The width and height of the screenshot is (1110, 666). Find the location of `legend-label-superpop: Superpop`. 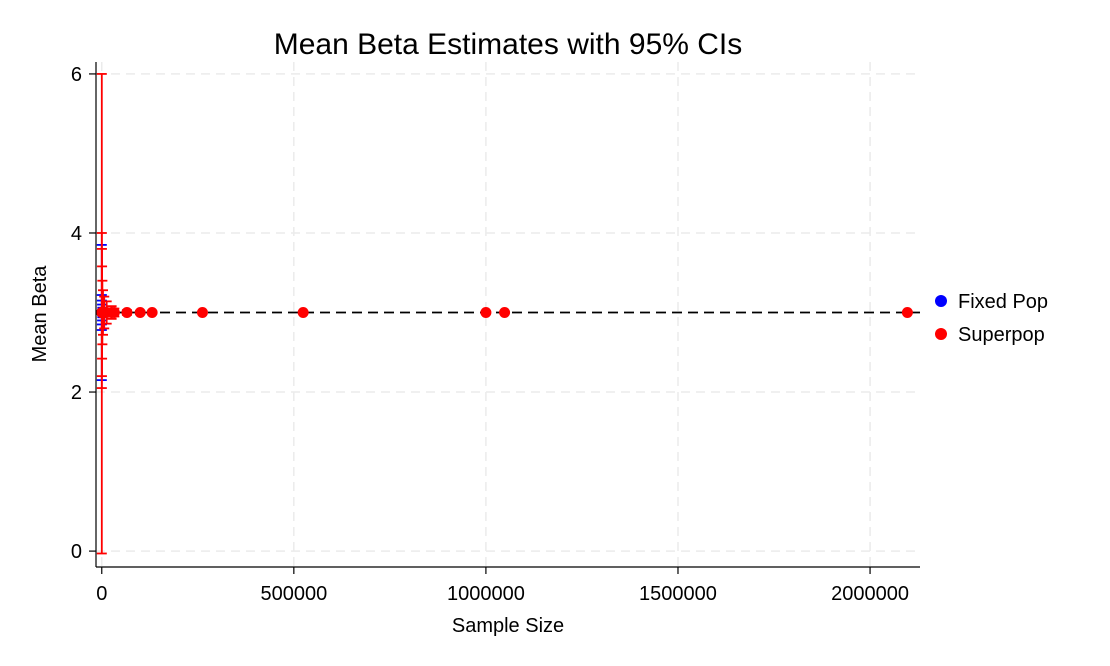

legend-label-superpop: Superpop is located at coordinates (1001, 335).